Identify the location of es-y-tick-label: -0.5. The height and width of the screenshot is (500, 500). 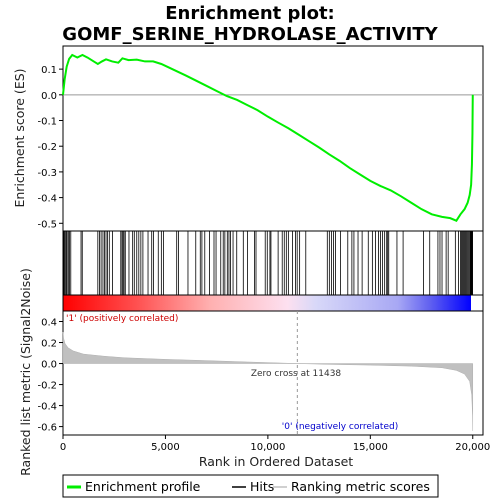
(47, 224).